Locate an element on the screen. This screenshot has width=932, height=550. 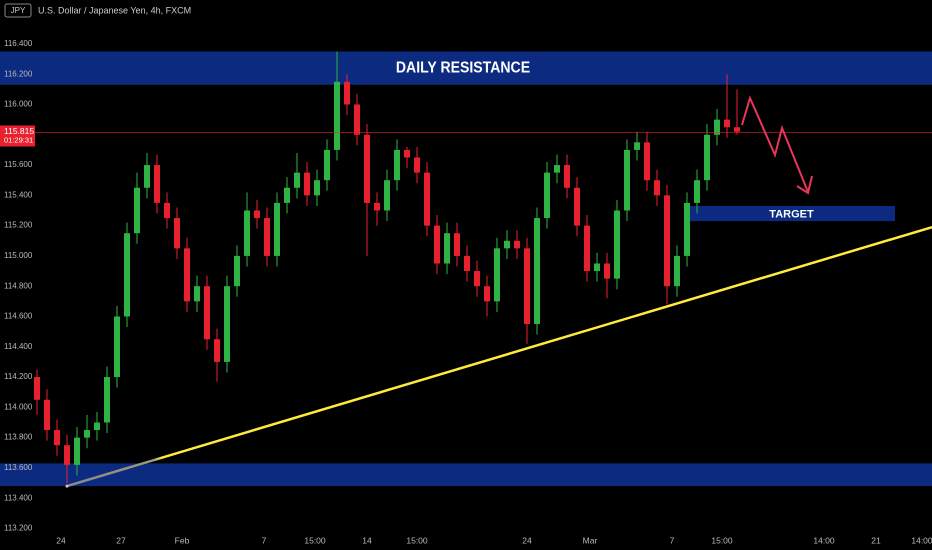
x-tick-label: Feb is located at coordinates (182, 540).